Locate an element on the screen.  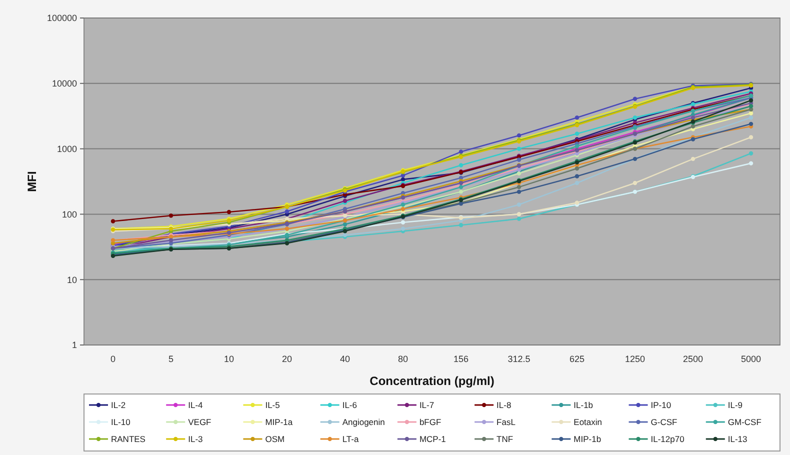
legend-label: IL-3 is located at coordinates (196, 439).